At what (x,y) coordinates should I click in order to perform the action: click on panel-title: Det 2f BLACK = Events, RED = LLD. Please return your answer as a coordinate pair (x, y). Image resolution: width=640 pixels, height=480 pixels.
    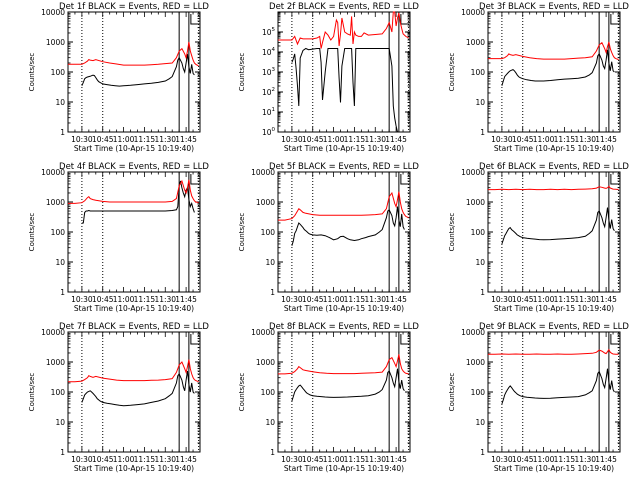
    Looking at the image, I should click on (344, 7).